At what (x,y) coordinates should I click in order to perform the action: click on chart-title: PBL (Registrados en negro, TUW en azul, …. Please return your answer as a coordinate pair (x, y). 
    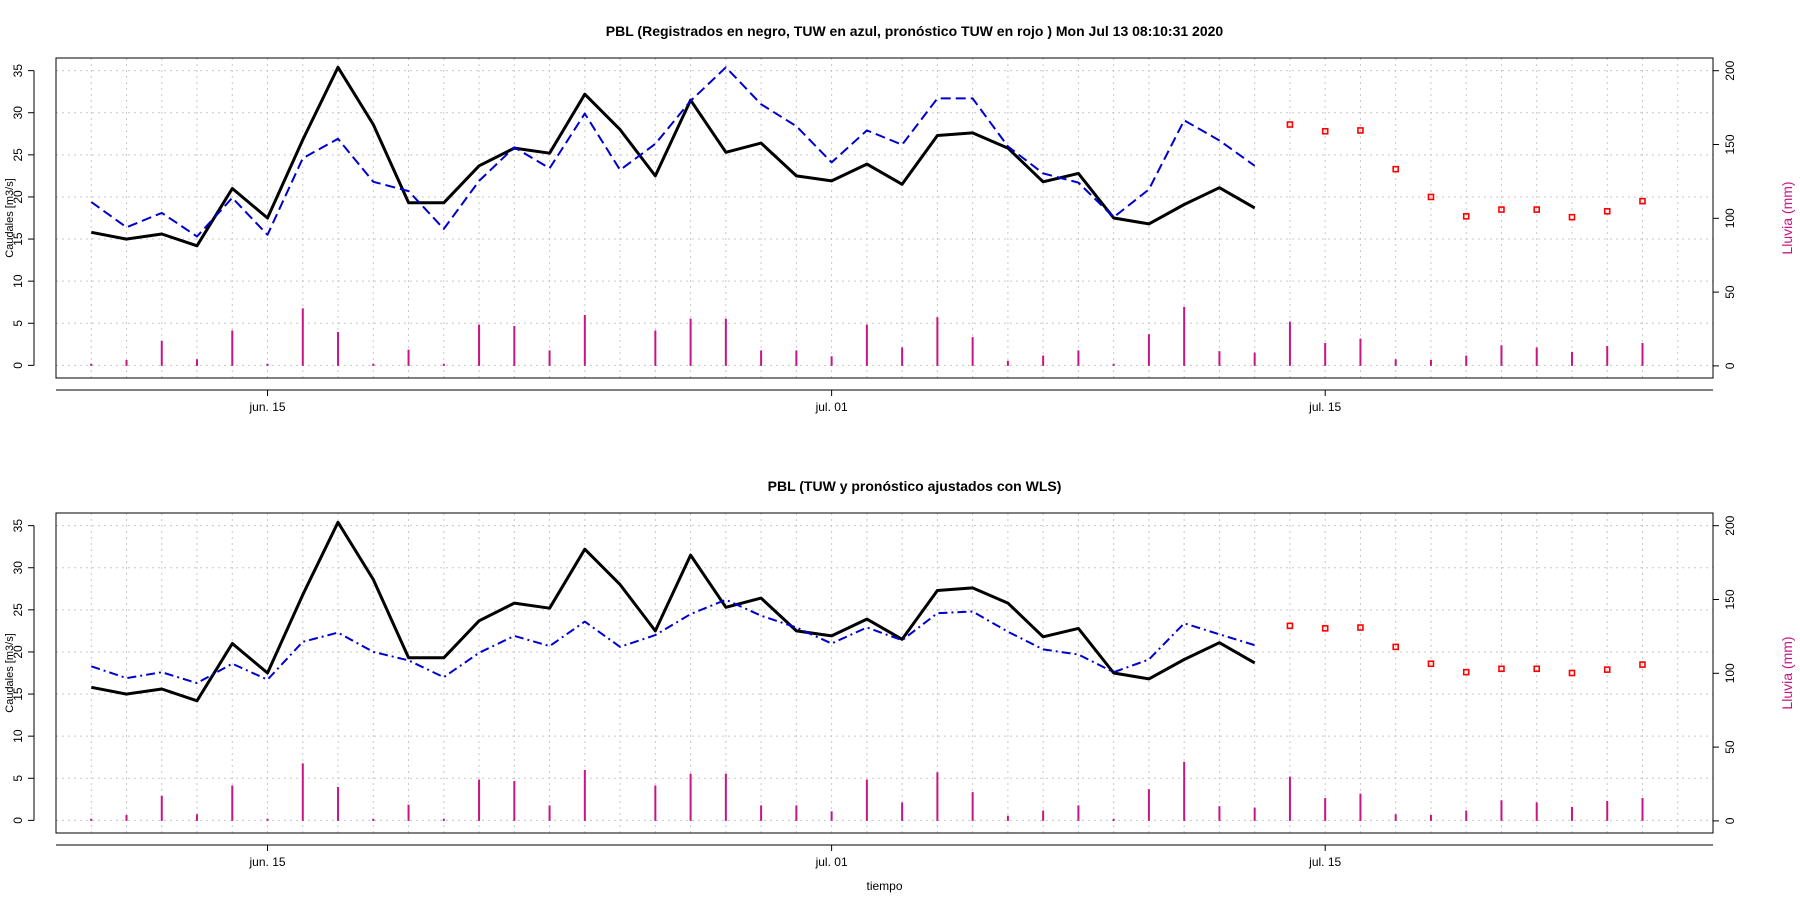
    Looking at the image, I should click on (915, 31).